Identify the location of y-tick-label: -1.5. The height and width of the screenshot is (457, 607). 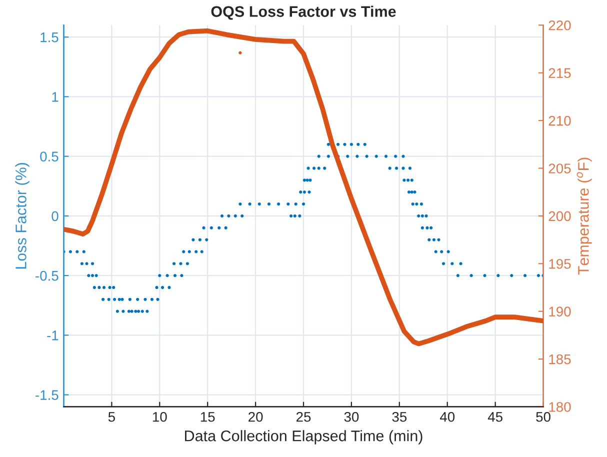
(47, 395).